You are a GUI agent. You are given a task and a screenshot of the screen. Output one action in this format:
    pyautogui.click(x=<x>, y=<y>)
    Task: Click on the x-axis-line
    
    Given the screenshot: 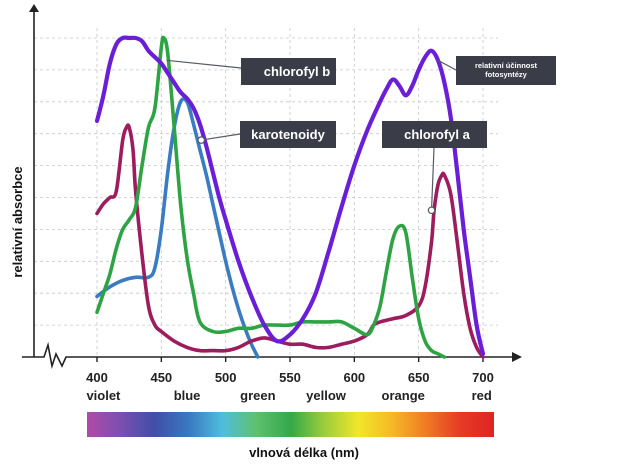 What is the action you would take?
    pyautogui.click(x=268, y=355)
    